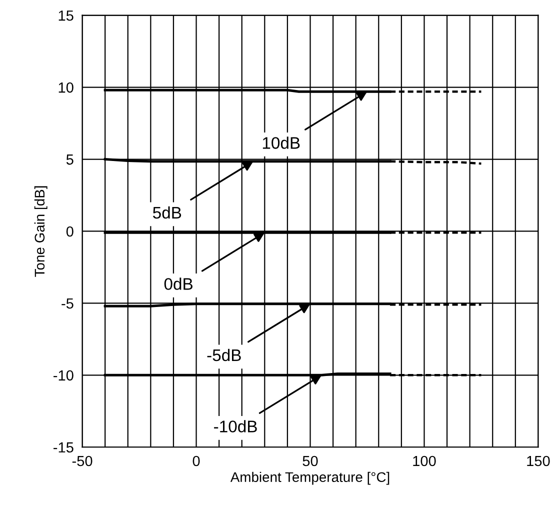 This screenshot has width=556, height=511. I want to click on y-tick-label: 0, so click(70, 231).